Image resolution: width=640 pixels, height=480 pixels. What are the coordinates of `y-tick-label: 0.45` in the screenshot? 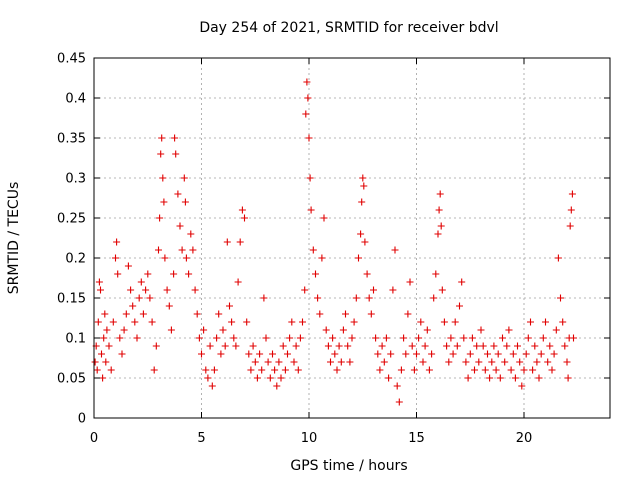 It's located at (71, 59).